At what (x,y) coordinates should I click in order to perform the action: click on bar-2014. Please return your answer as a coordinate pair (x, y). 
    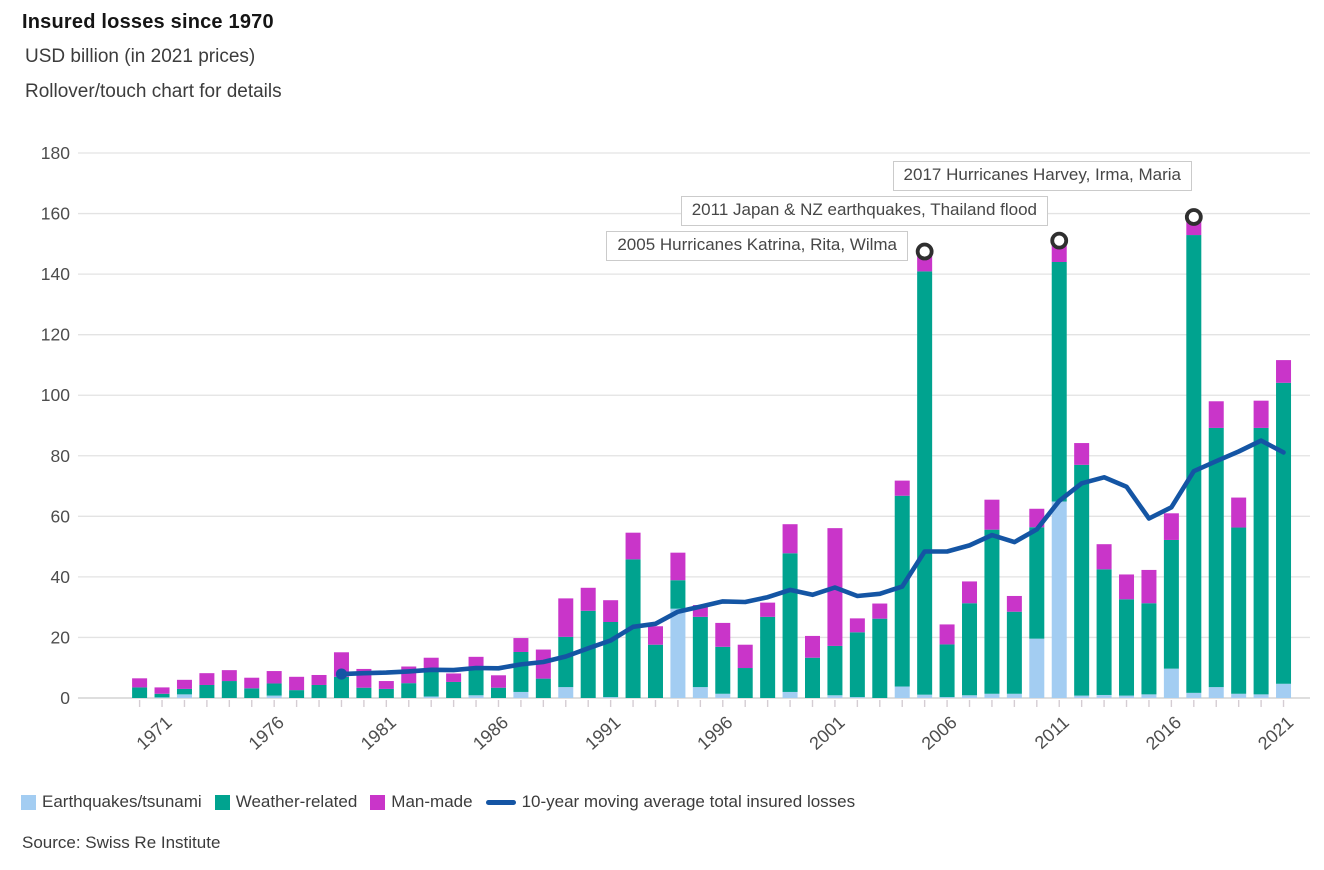
    Looking at the image, I should click on (1127, 636).